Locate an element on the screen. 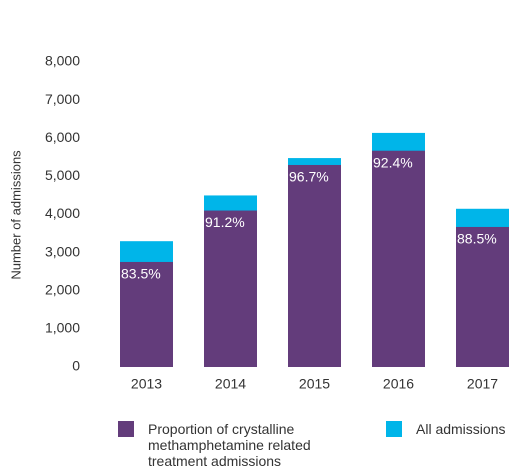  bar-annotation: 88.5% is located at coordinates (477, 239).